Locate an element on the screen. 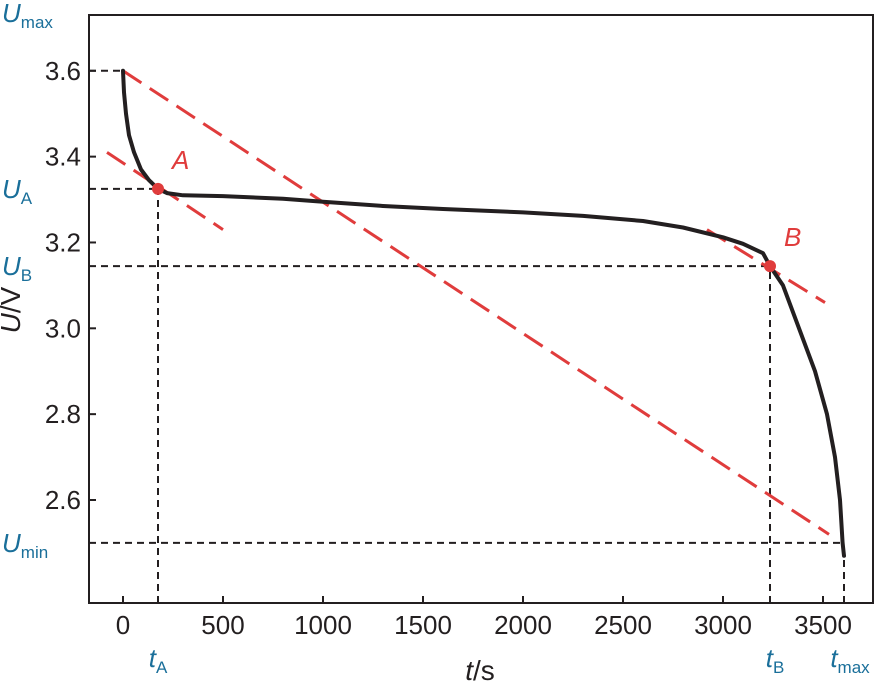 The height and width of the screenshot is (684, 878). x-axis-unit: /s is located at coordinates (484, 669).